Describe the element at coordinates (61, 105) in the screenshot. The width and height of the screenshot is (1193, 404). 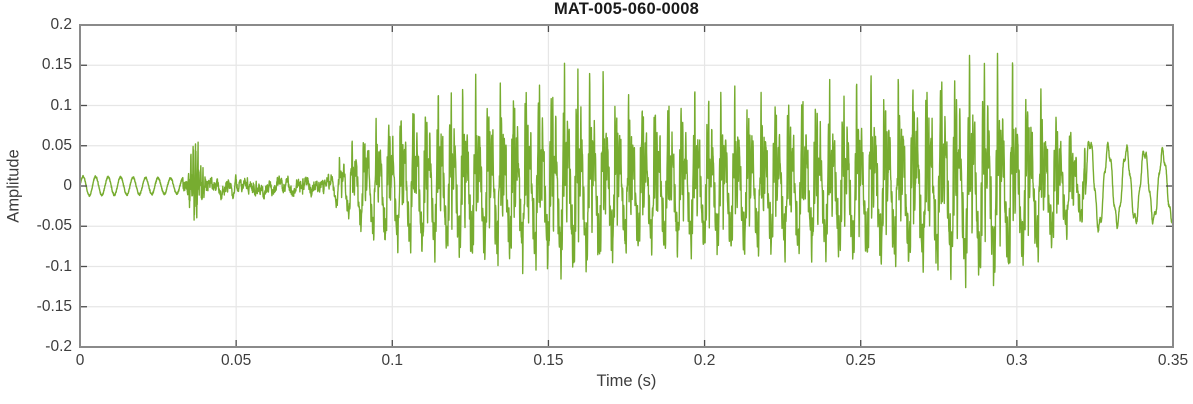
I see `y-tick-label: 0.1` at that location.